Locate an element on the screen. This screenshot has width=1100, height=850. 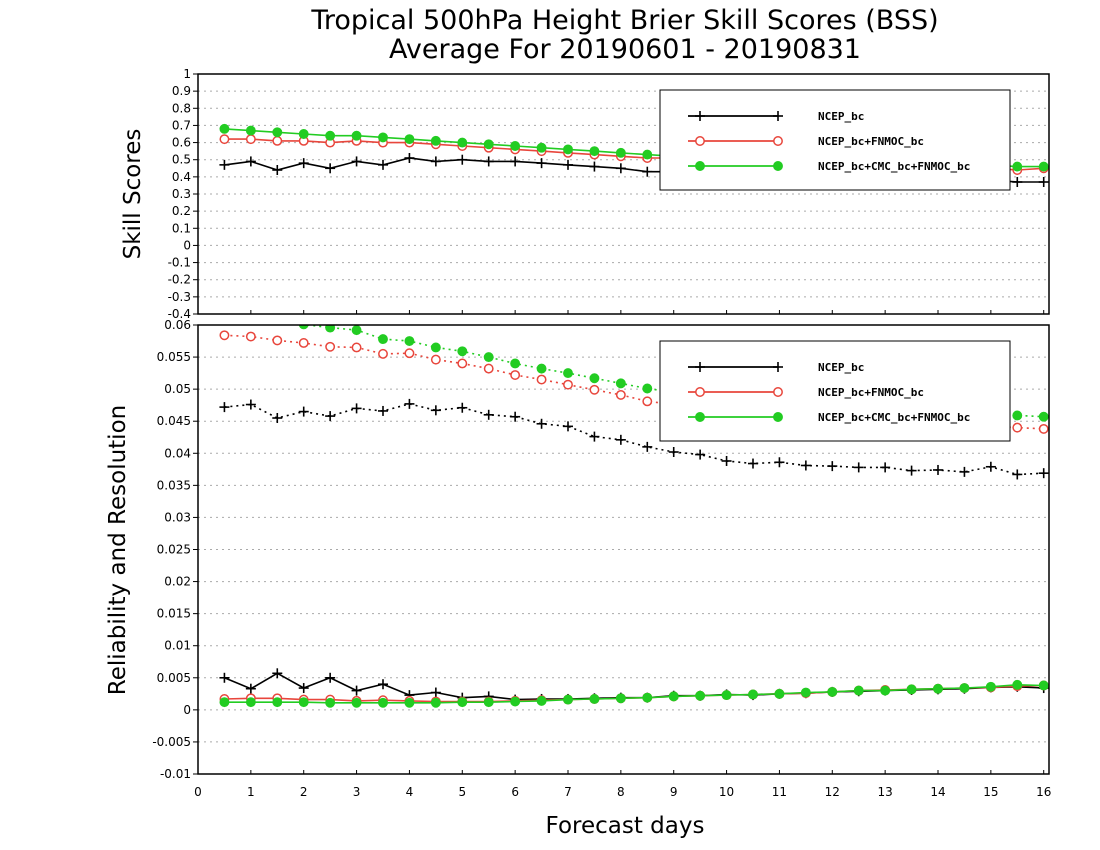
legend-item: NCEP_bc is located at coordinates (776, 367).